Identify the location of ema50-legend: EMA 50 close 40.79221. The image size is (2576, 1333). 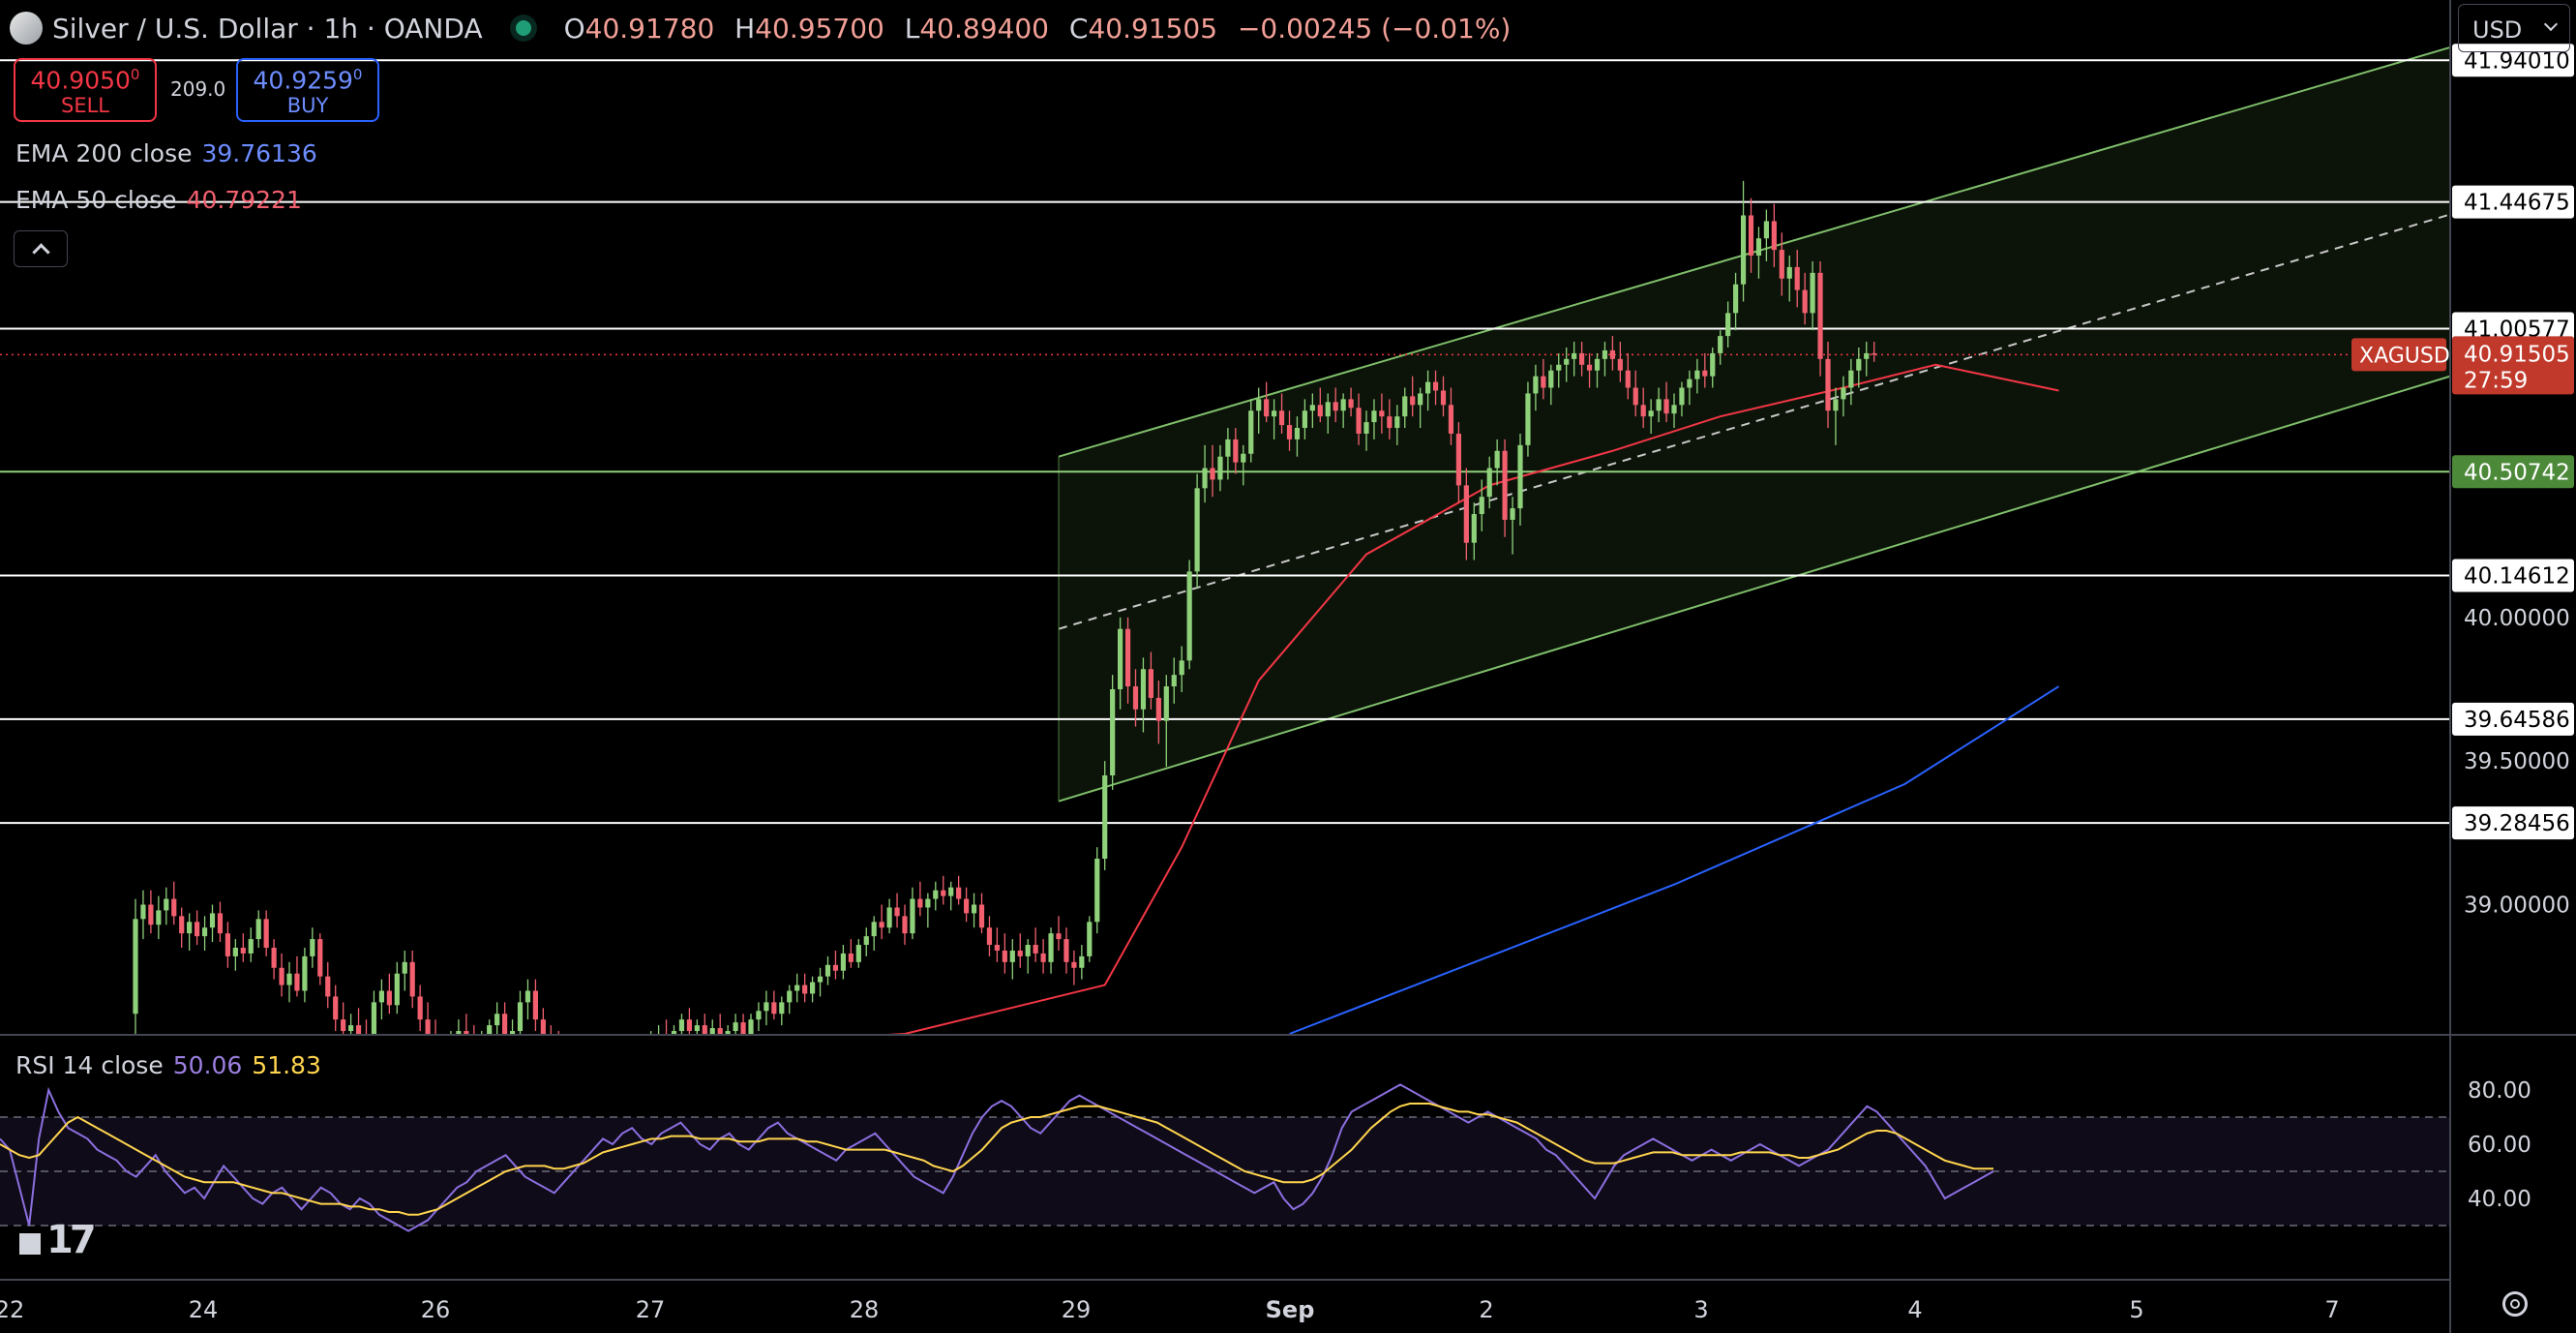
(158, 200).